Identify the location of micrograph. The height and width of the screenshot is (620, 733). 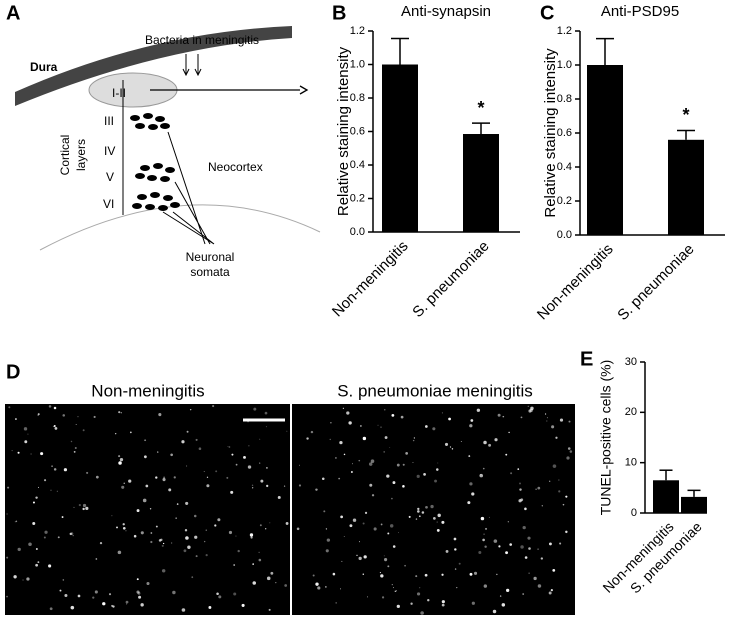
(433, 509).